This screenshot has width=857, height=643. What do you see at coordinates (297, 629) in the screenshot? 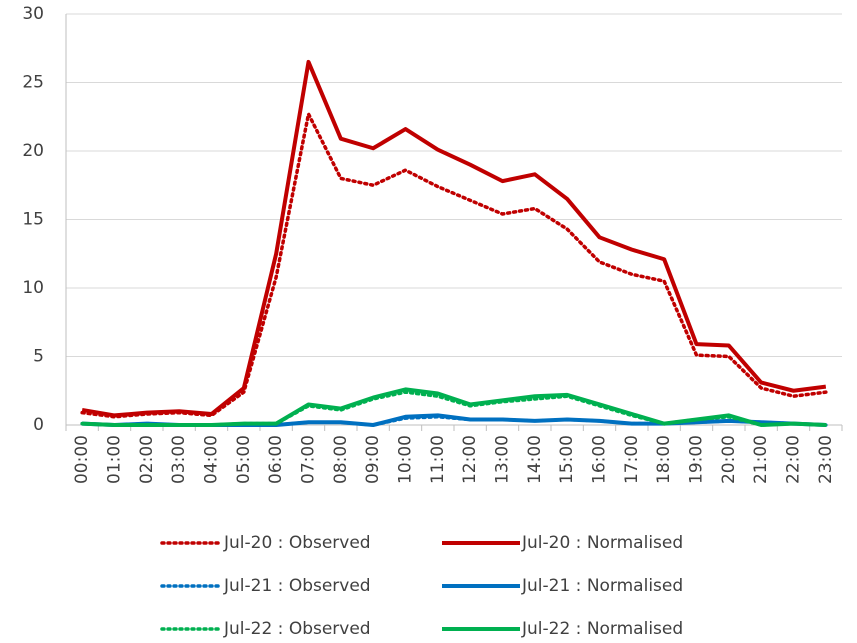
I see `legend-label: Jul-22 : Observed` at bounding box center [297, 629].